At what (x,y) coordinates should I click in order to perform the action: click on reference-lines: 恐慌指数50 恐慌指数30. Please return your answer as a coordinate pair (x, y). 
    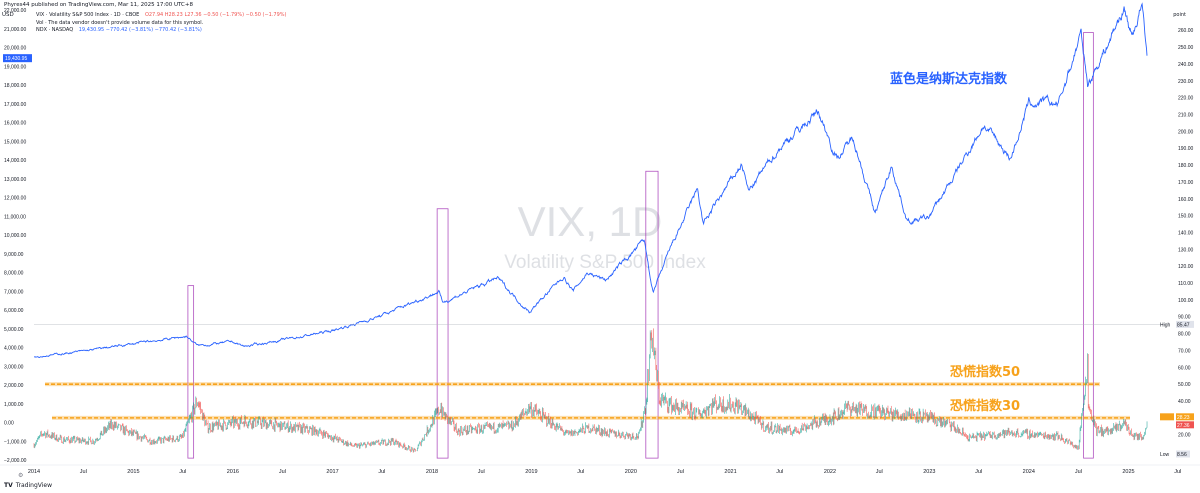
    Looking at the image, I should click on (587, 392).